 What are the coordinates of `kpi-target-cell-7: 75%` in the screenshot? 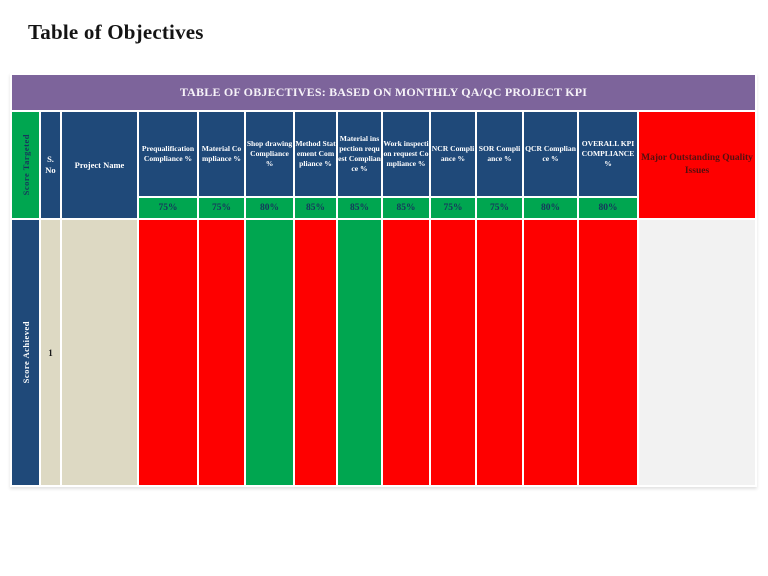 It's located at (499, 208).